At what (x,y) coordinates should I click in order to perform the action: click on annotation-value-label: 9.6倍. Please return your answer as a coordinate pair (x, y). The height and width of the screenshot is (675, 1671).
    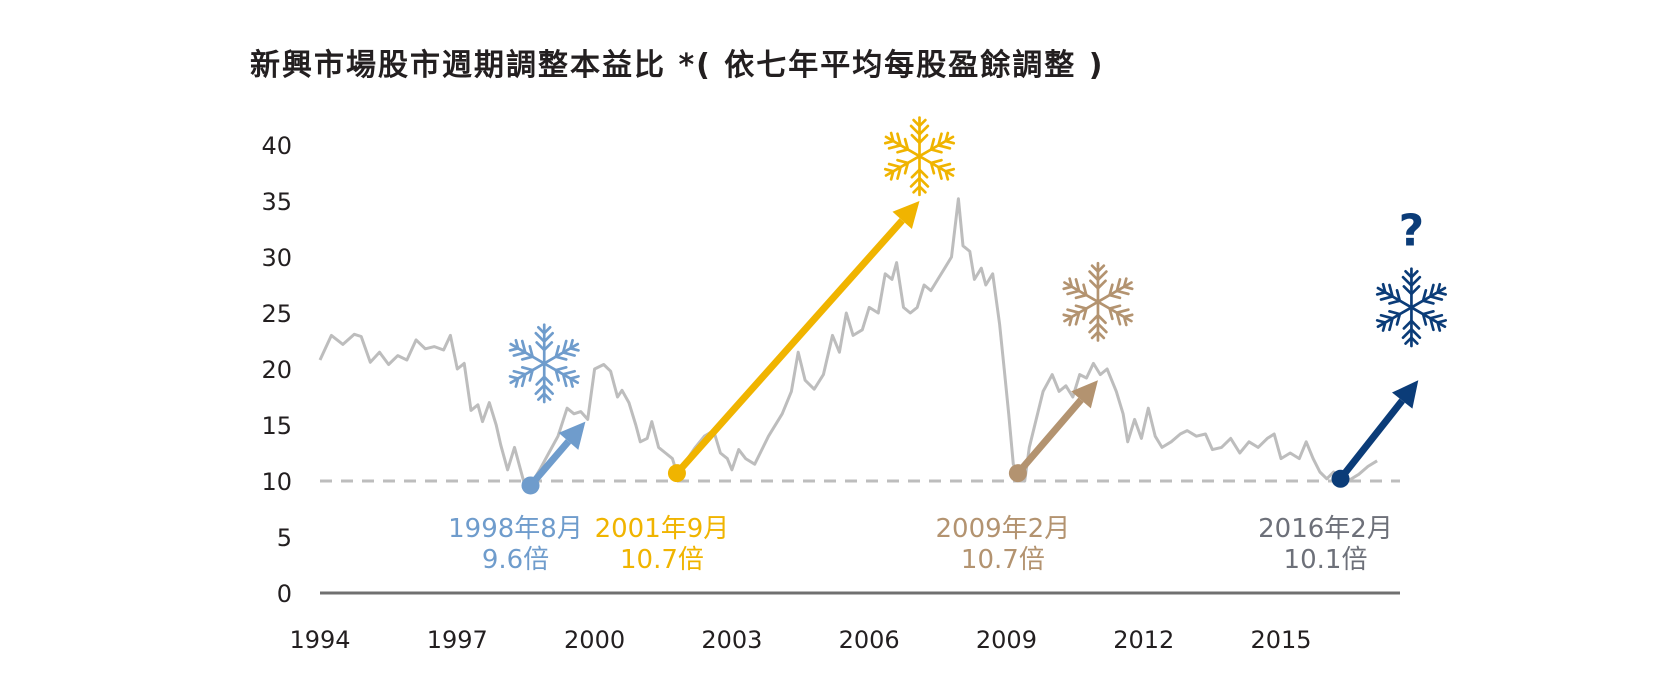
    Looking at the image, I should click on (515, 560).